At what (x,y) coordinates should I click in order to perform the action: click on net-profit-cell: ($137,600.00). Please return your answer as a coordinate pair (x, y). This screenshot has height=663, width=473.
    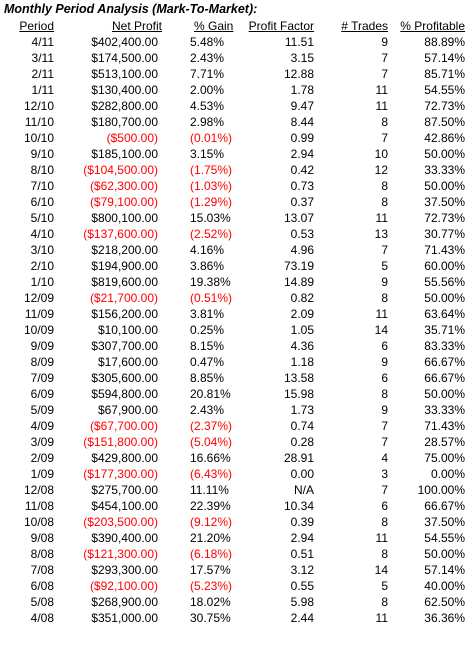
    Looking at the image, I should click on (120, 234).